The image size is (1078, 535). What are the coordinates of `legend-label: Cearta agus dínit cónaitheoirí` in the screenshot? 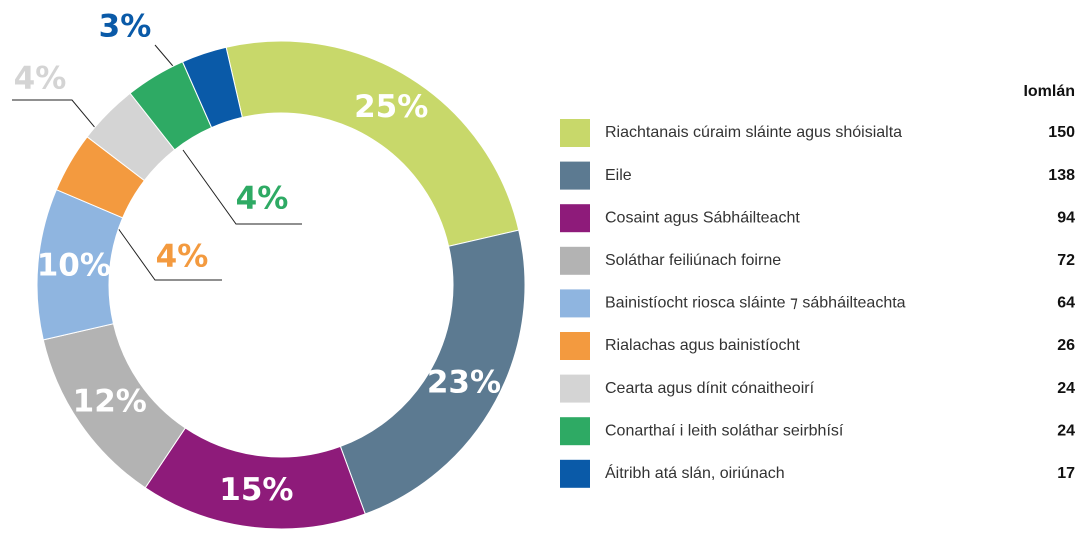 It's located at (710, 388).